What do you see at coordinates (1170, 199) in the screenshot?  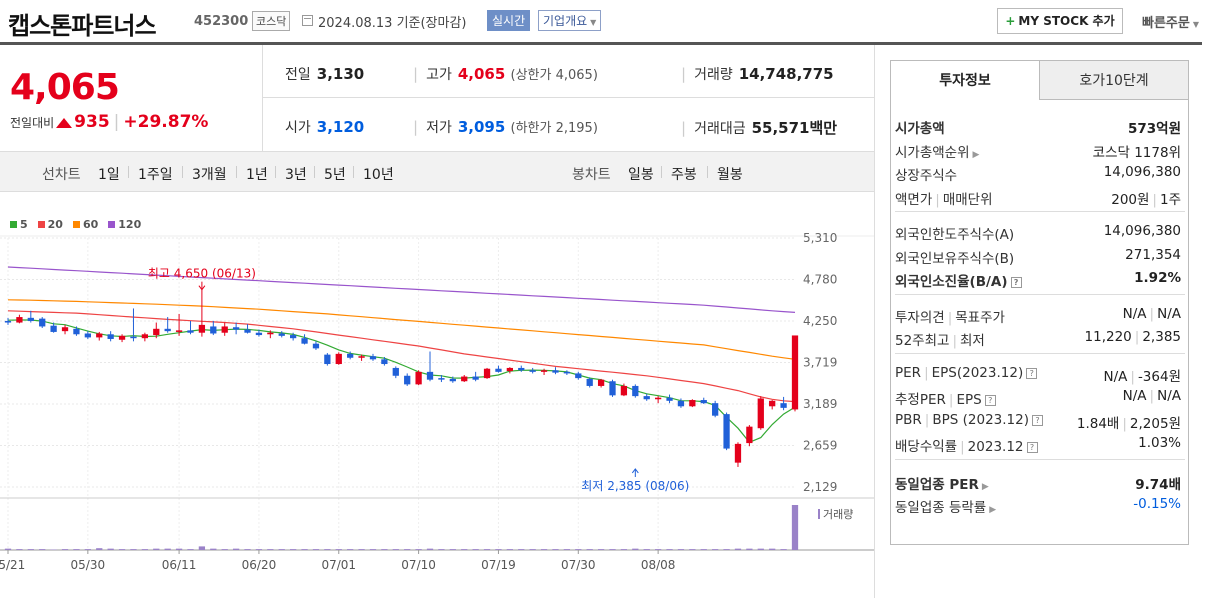 I see `info-value-text: 1주` at bounding box center [1170, 199].